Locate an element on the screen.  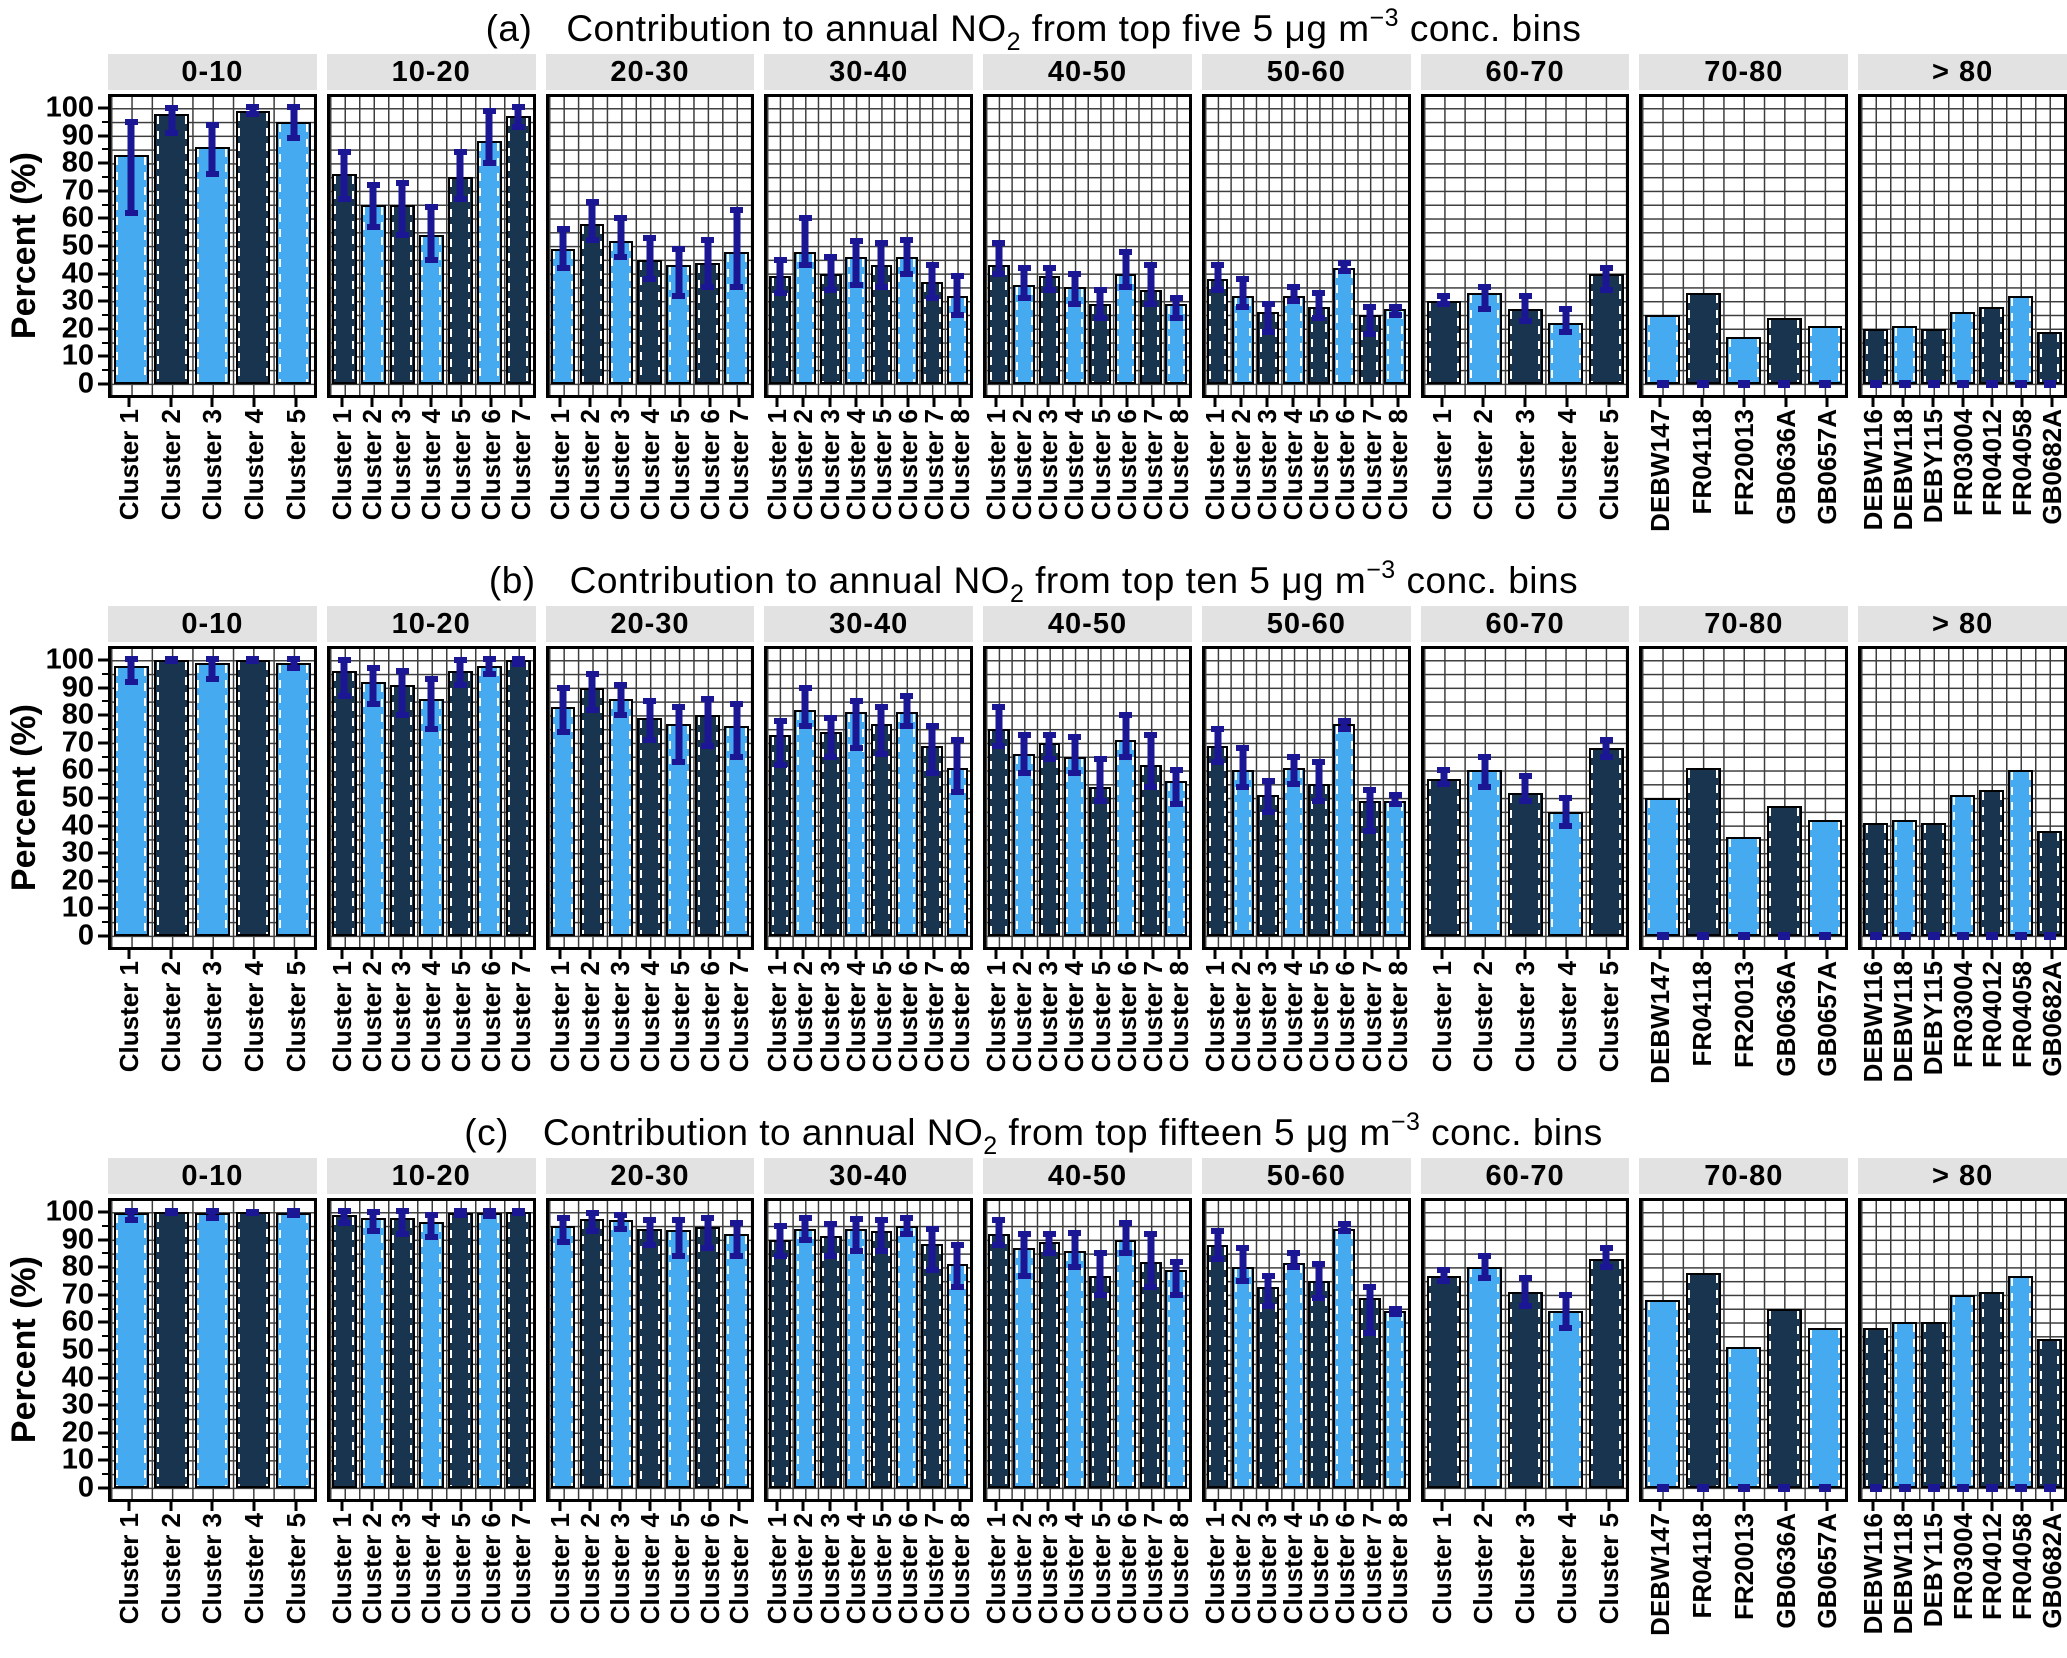
y-tick-label: 50 is located at coordinates (77, 797).